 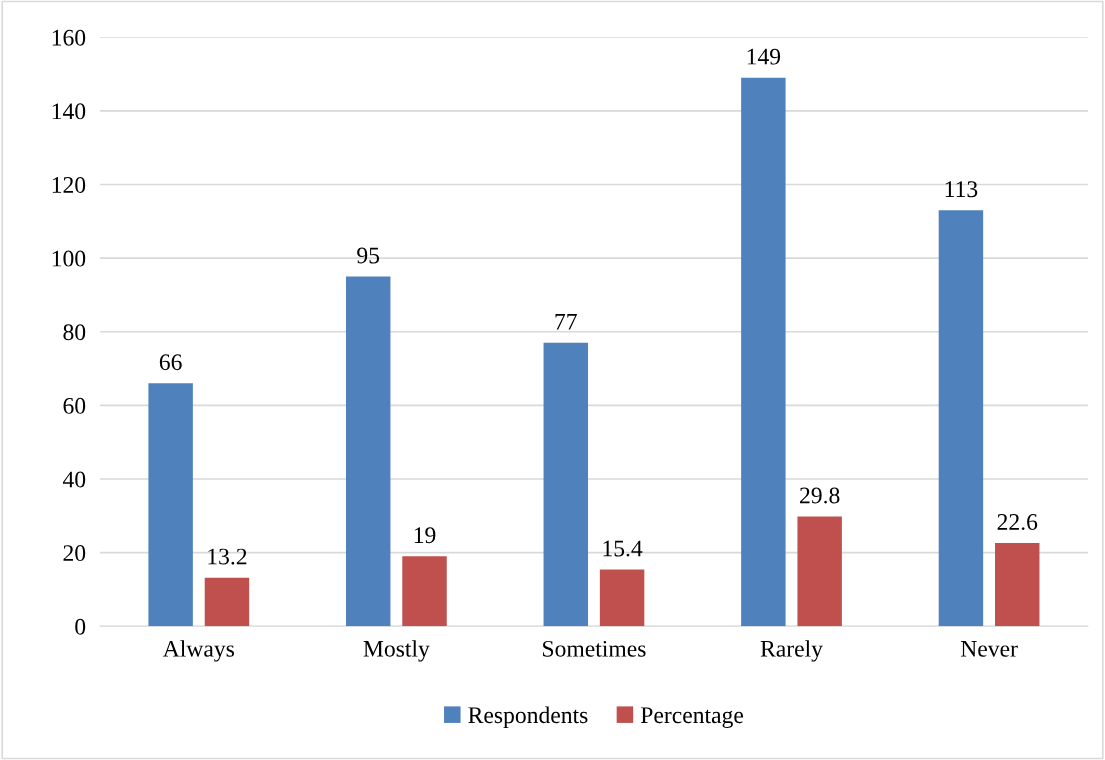 What do you see at coordinates (989, 649) in the screenshot?
I see `x-tick-label: Never` at bounding box center [989, 649].